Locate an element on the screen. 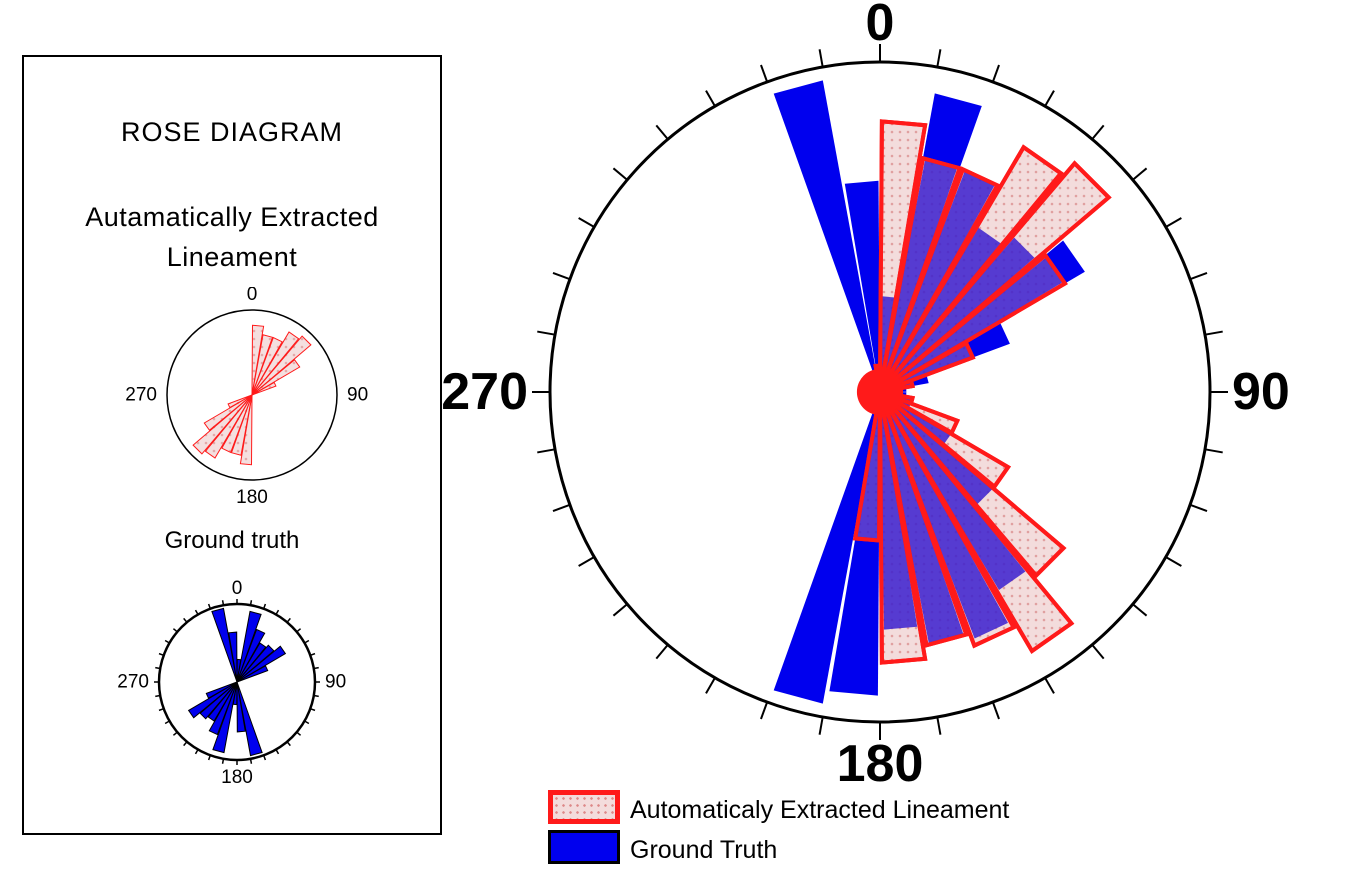 The width and height of the screenshot is (1345, 885). inset-auto-rose: 0 90 180 270 is located at coordinates (246, 397).